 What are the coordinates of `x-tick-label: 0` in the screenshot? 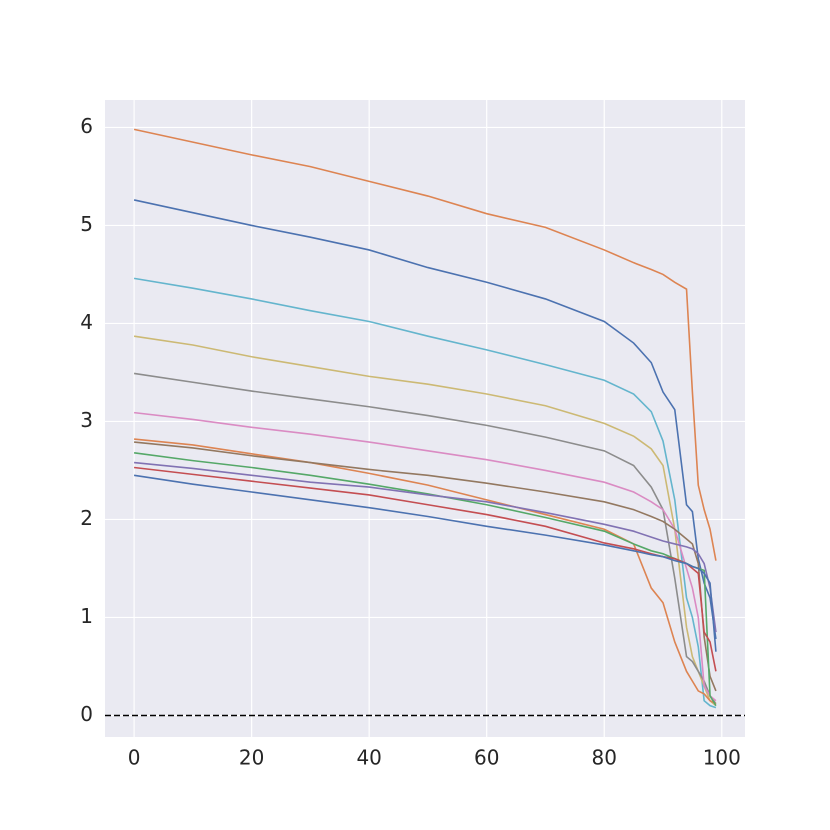 It's located at (134, 758).